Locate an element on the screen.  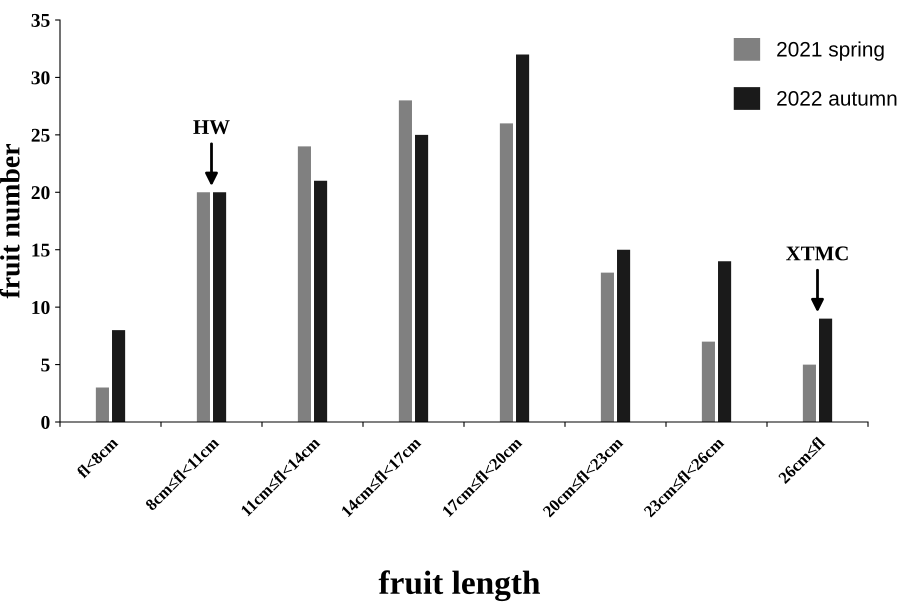
legend-label: 2021 spring is located at coordinates (830, 51).